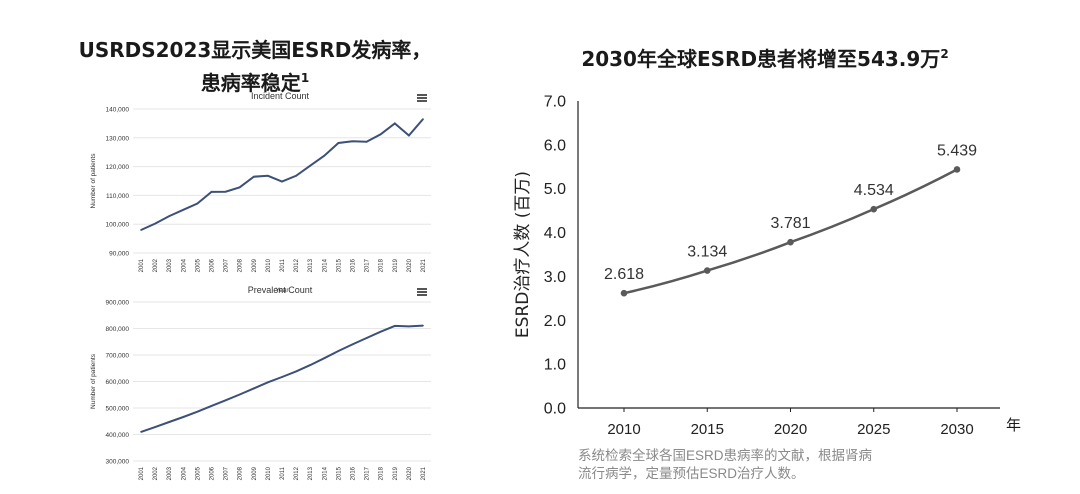 The width and height of the screenshot is (1080, 494). What do you see at coordinates (213, 473) in the screenshot?
I see `prevalent-x-tick-label: 2006` at bounding box center [213, 473].